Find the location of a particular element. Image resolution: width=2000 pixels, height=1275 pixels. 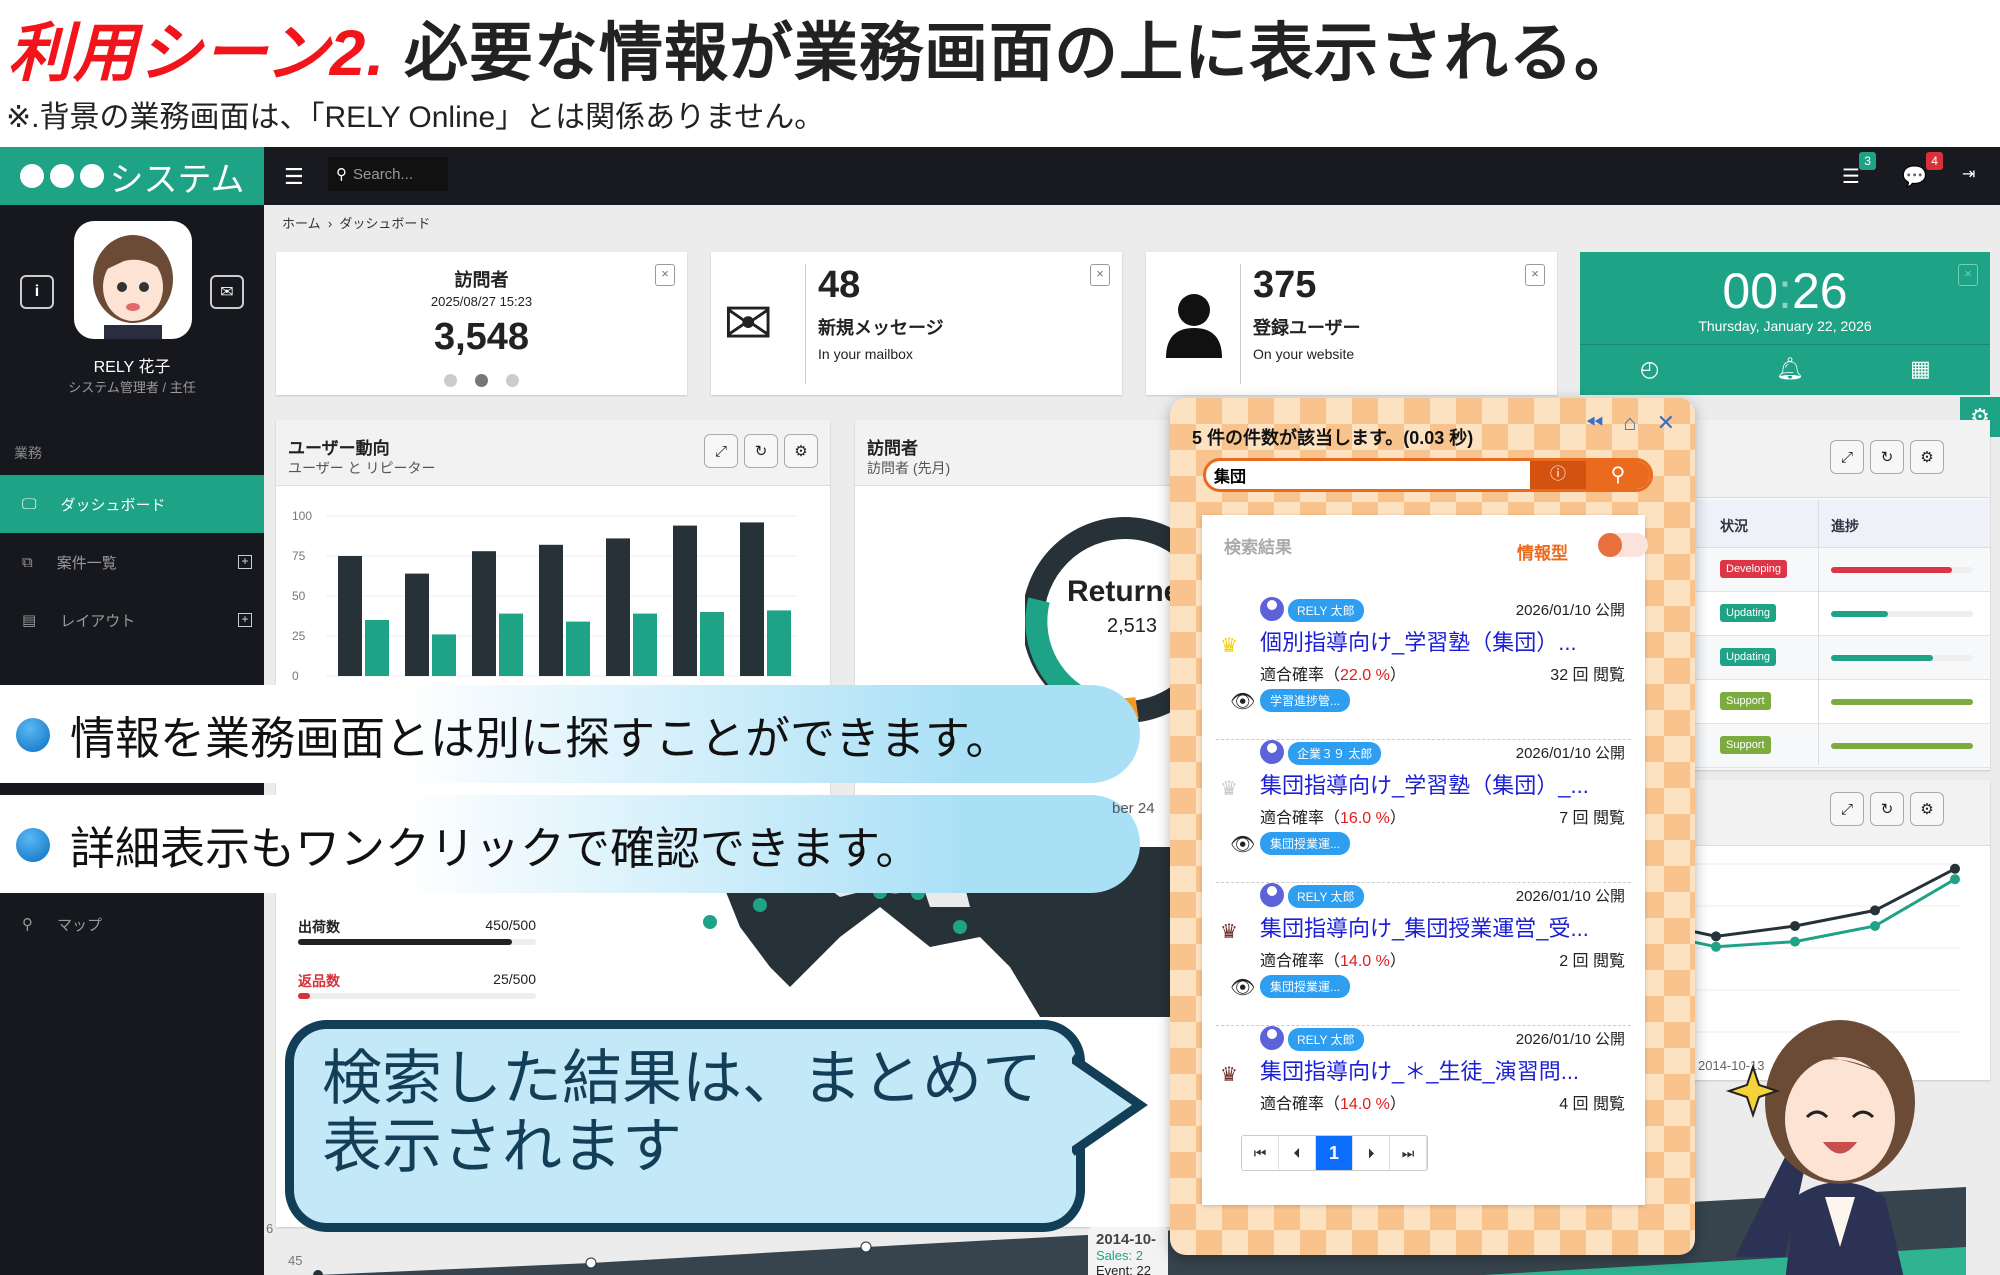

view-count: 7 回 閲覧 is located at coordinates (1592, 818).